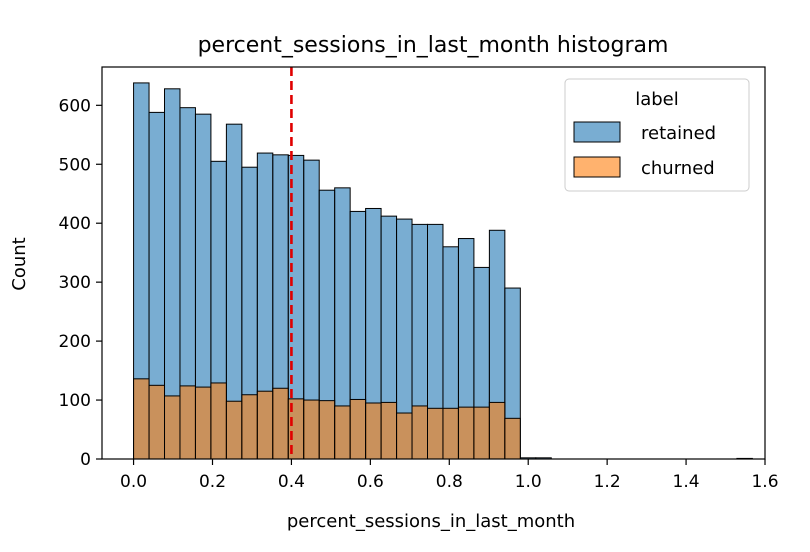 The height and width of the screenshot is (552, 810). I want to click on y-axis-label: Count, so click(19, 263).